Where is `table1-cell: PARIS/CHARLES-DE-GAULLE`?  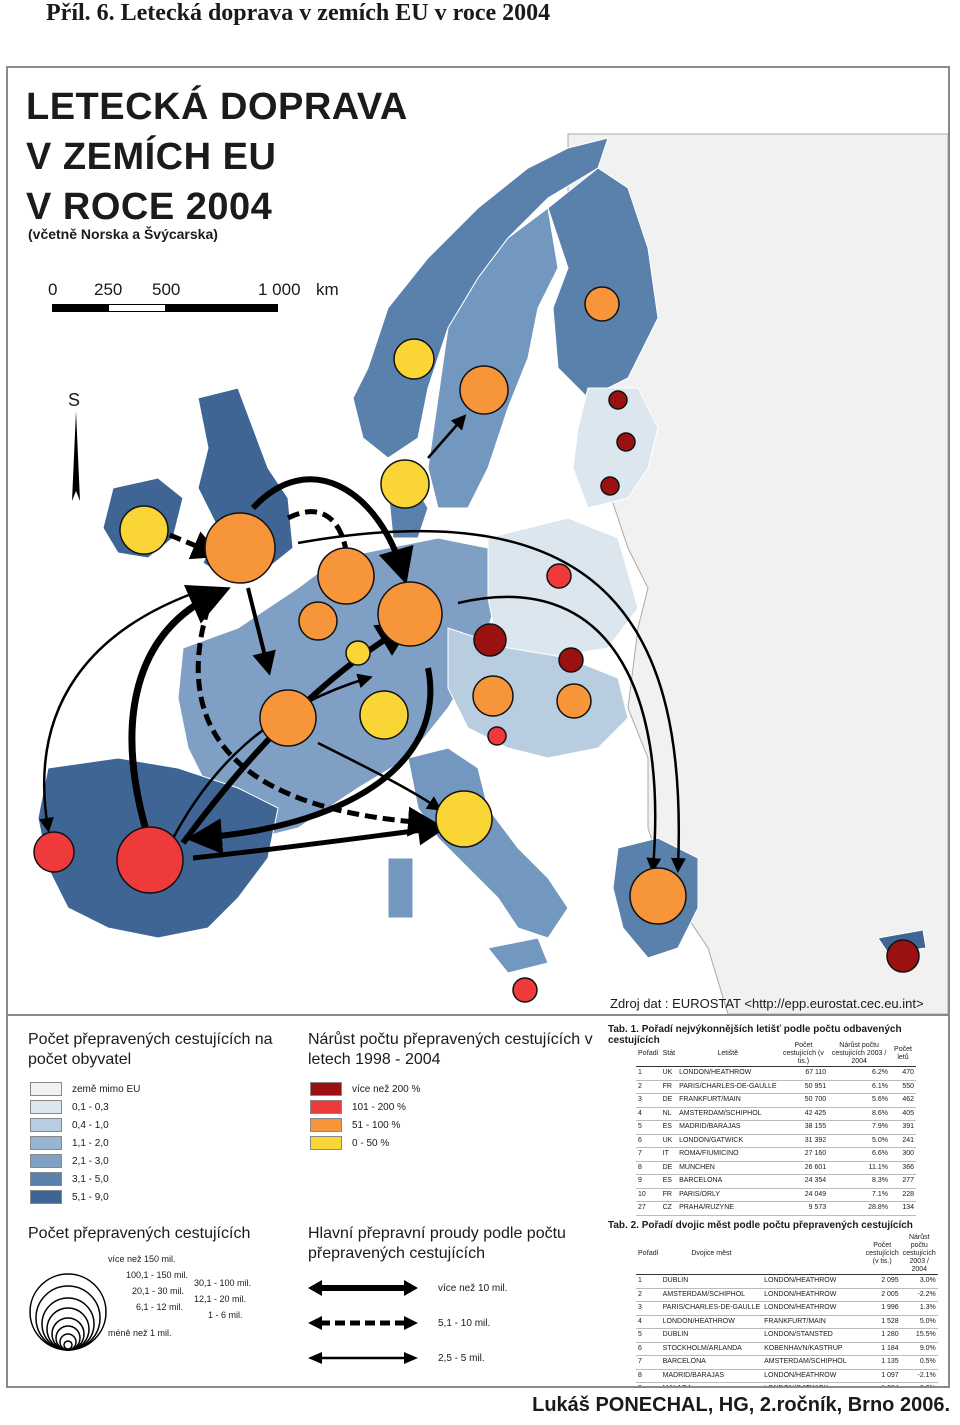
table1-cell: PARIS/CHARLES-DE-GAULLE is located at coordinates (728, 1087).